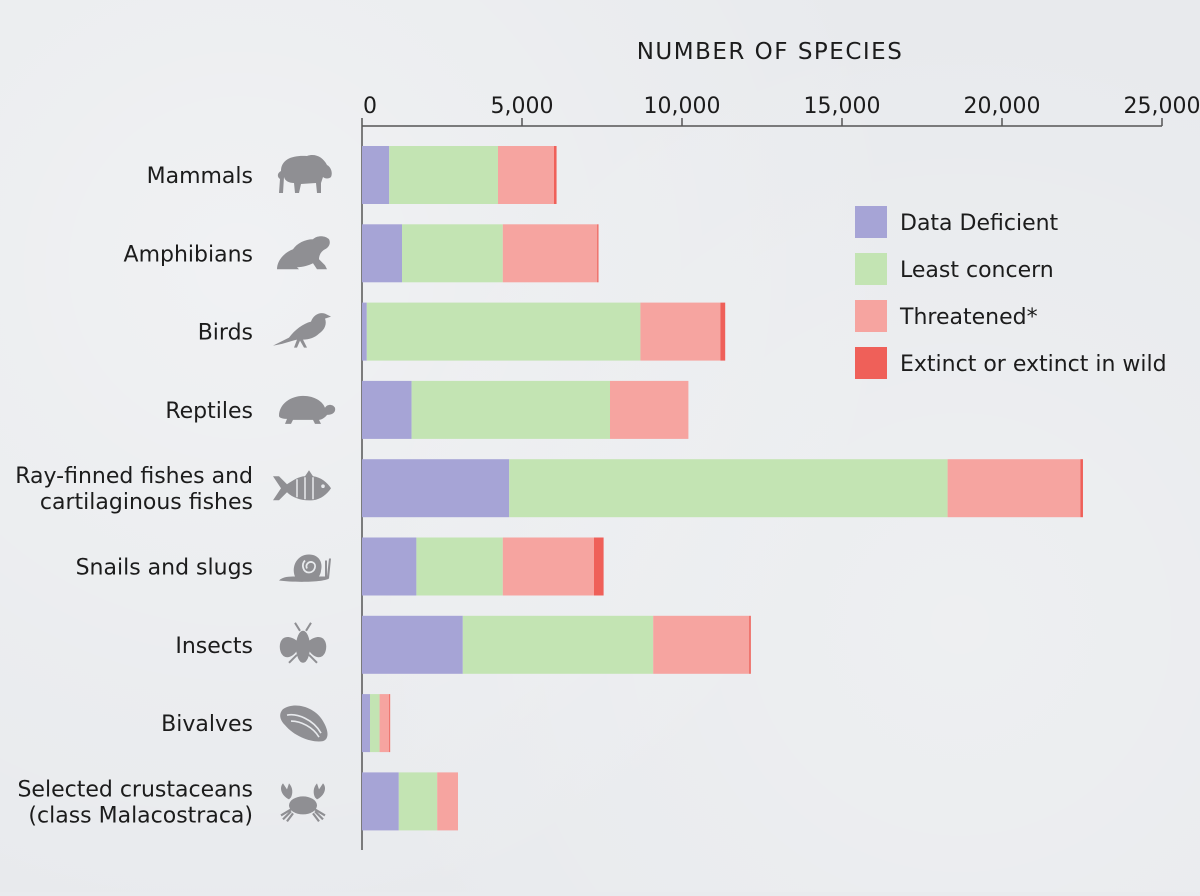 Image resolution: width=1200 pixels, height=896 pixels. What do you see at coordinates (214, 646) in the screenshot?
I see `category-label: Insects` at bounding box center [214, 646].